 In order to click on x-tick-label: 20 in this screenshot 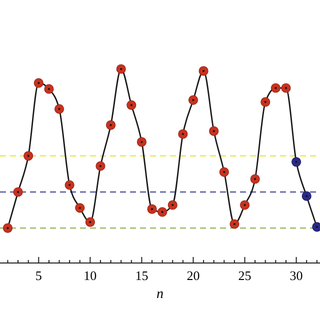, I will do `click(193, 275)`.